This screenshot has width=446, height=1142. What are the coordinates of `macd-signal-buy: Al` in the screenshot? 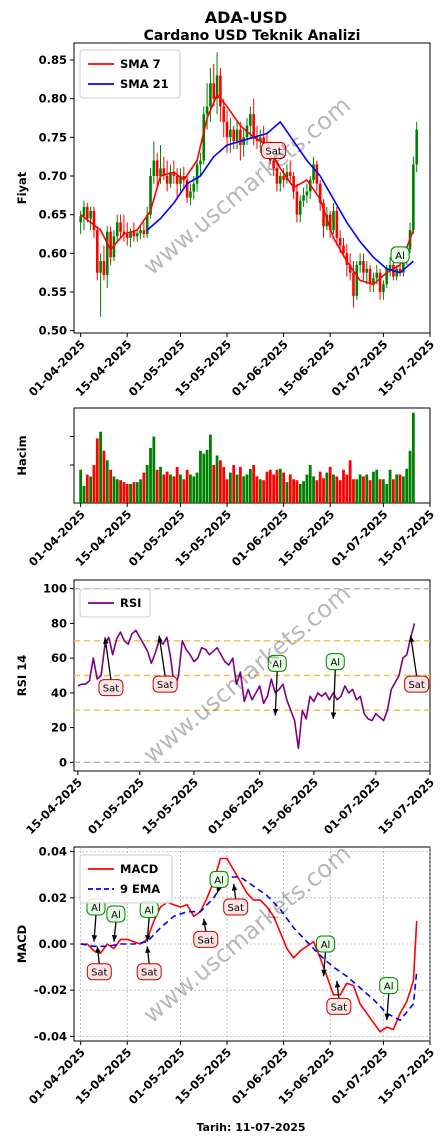 It's located at (96, 908).